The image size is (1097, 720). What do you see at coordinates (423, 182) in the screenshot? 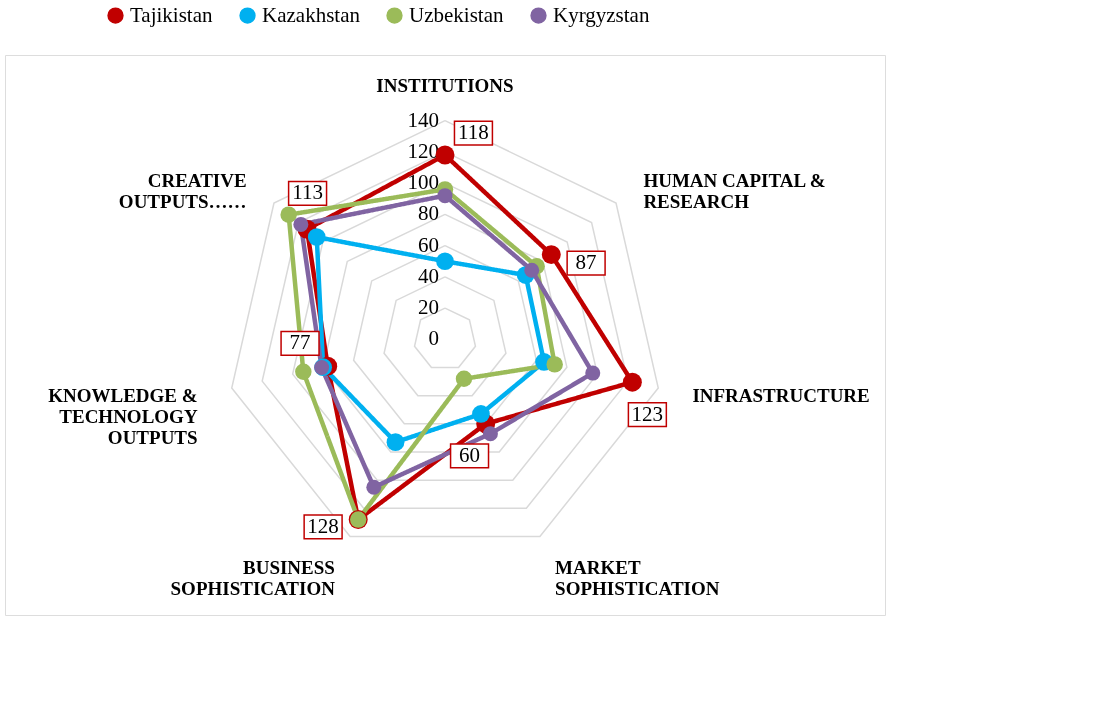
I see `y-tick-label: 100` at bounding box center [423, 182].